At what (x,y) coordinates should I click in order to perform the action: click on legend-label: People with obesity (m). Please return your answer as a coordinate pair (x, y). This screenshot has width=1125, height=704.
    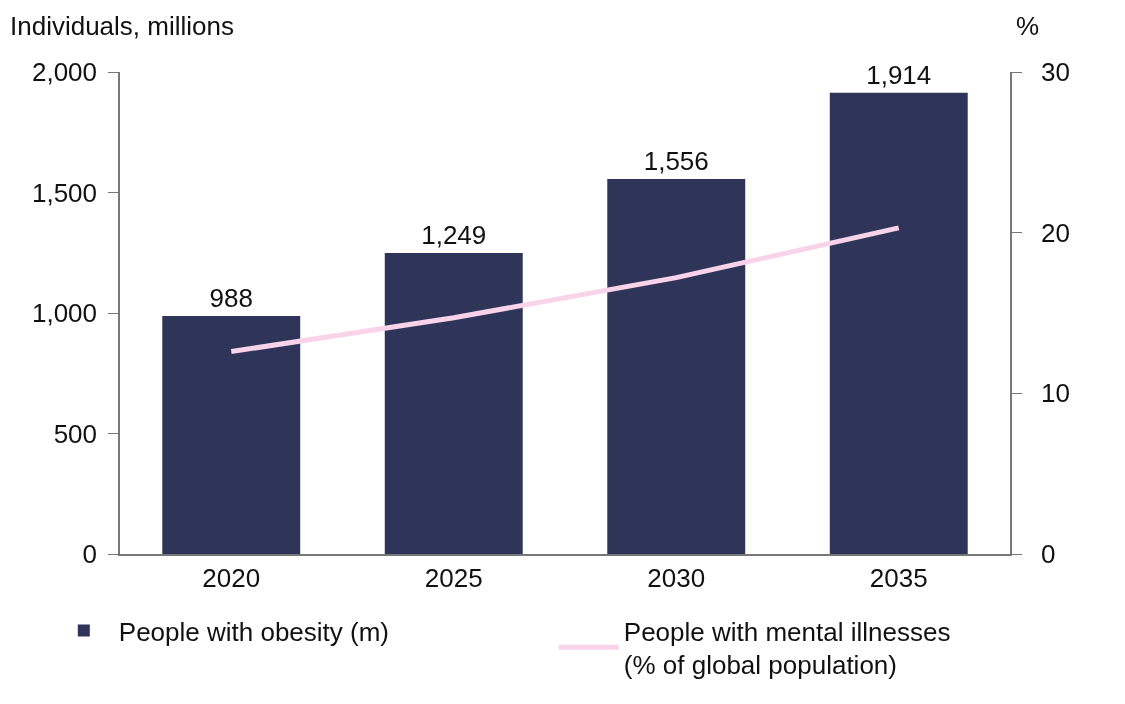
    Looking at the image, I should click on (254, 631).